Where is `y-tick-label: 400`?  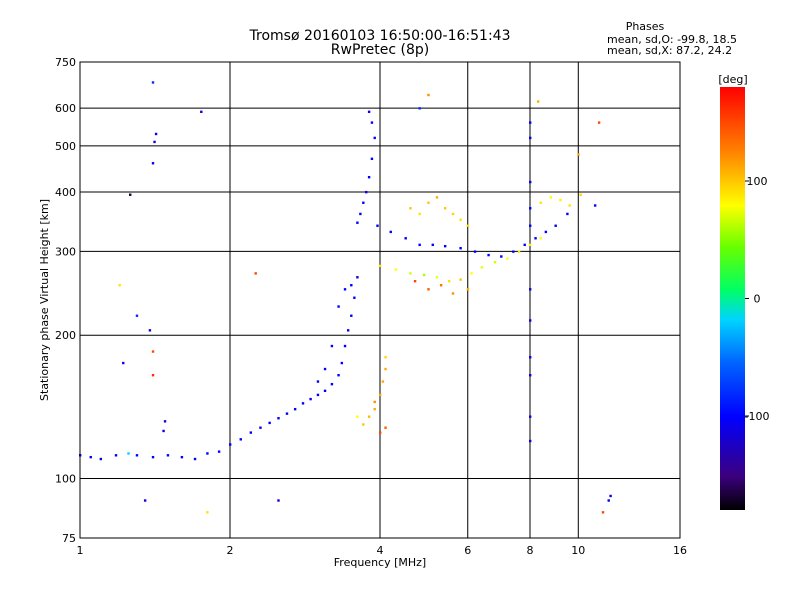
y-tick-label: 400 is located at coordinates (65, 192).